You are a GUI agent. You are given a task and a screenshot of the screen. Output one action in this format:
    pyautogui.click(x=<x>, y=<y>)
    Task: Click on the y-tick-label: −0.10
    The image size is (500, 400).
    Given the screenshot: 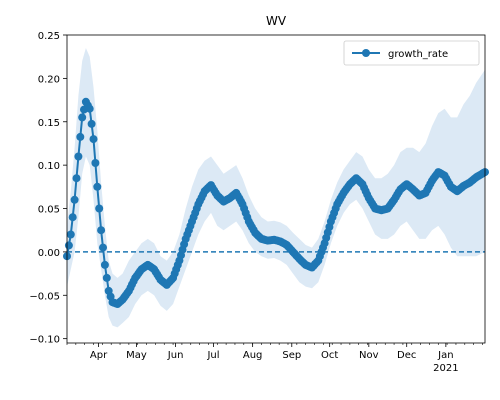 What is the action you would take?
    pyautogui.click(x=44, y=340)
    